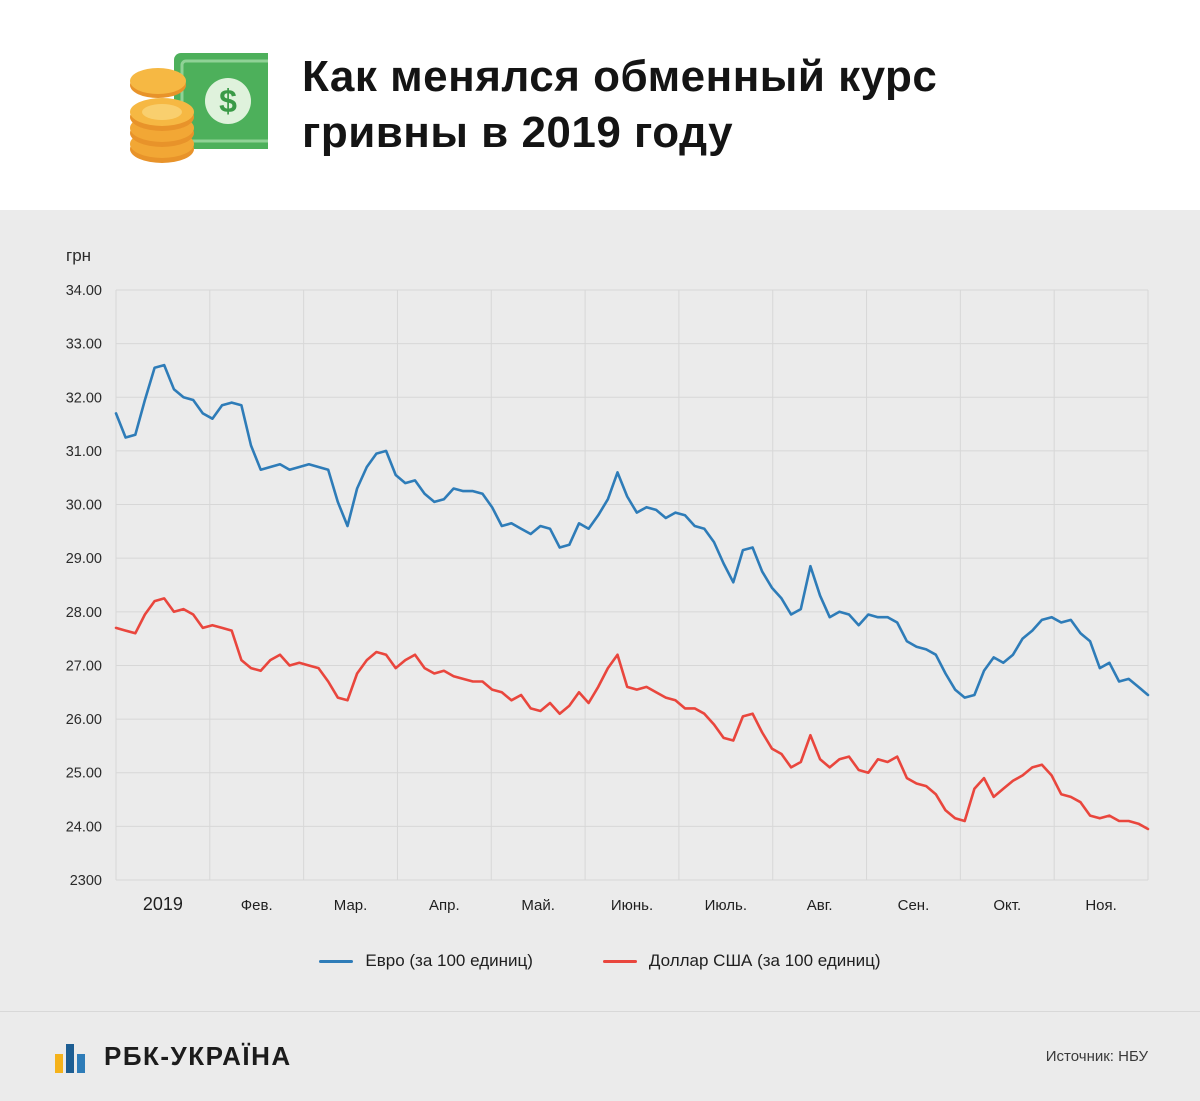 This screenshot has height=1101, width=1200. I want to click on usd-line-swatch, so click(619, 961).